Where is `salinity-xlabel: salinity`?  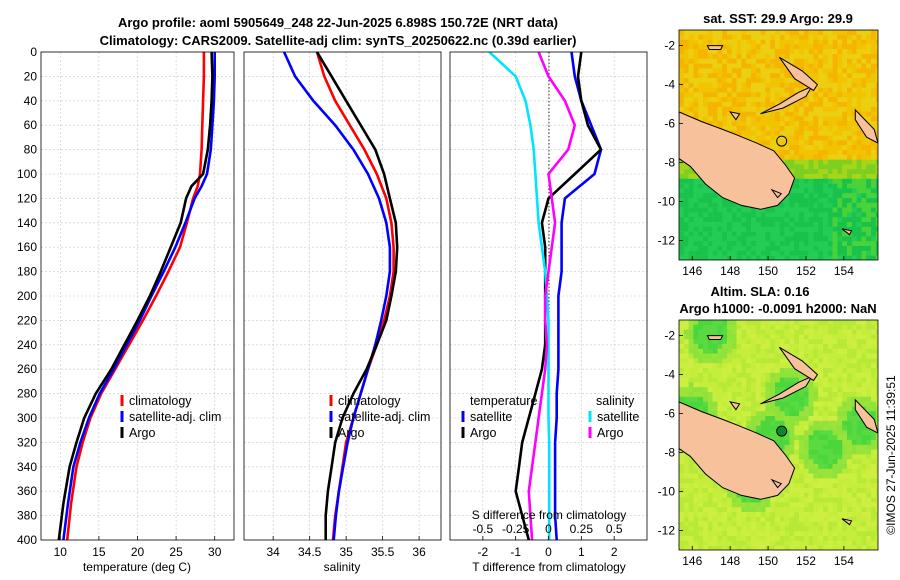
salinity-xlabel: salinity is located at coordinates (342, 567).